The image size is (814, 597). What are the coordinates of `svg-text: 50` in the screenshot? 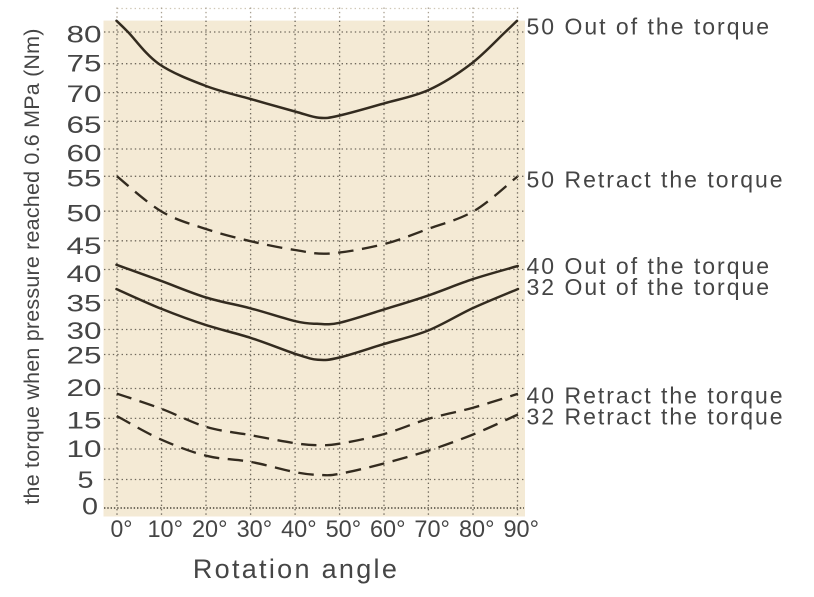 It's located at (84, 214).